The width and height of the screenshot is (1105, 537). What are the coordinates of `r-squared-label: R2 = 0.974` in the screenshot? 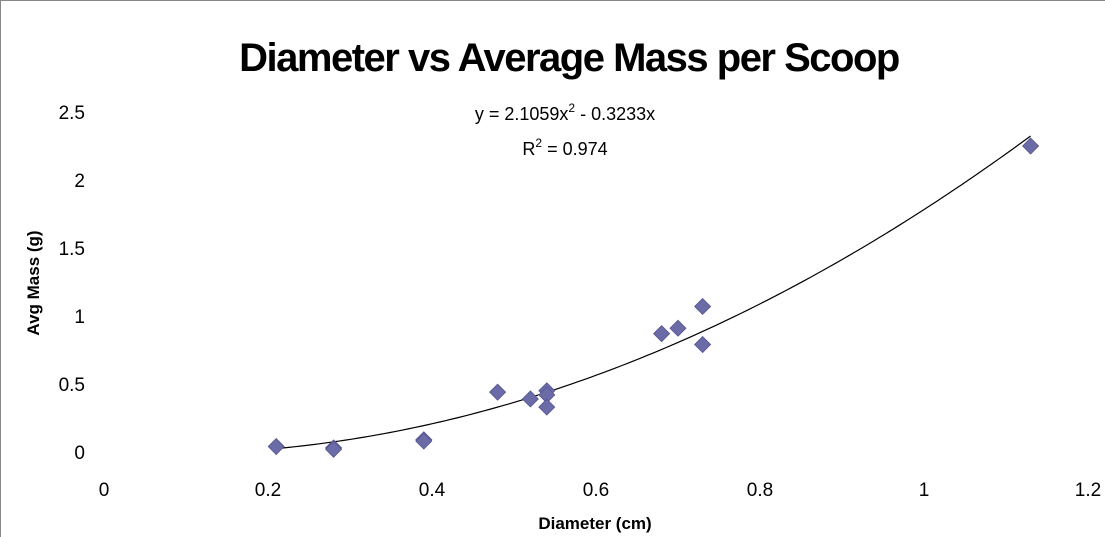 It's located at (564, 147).